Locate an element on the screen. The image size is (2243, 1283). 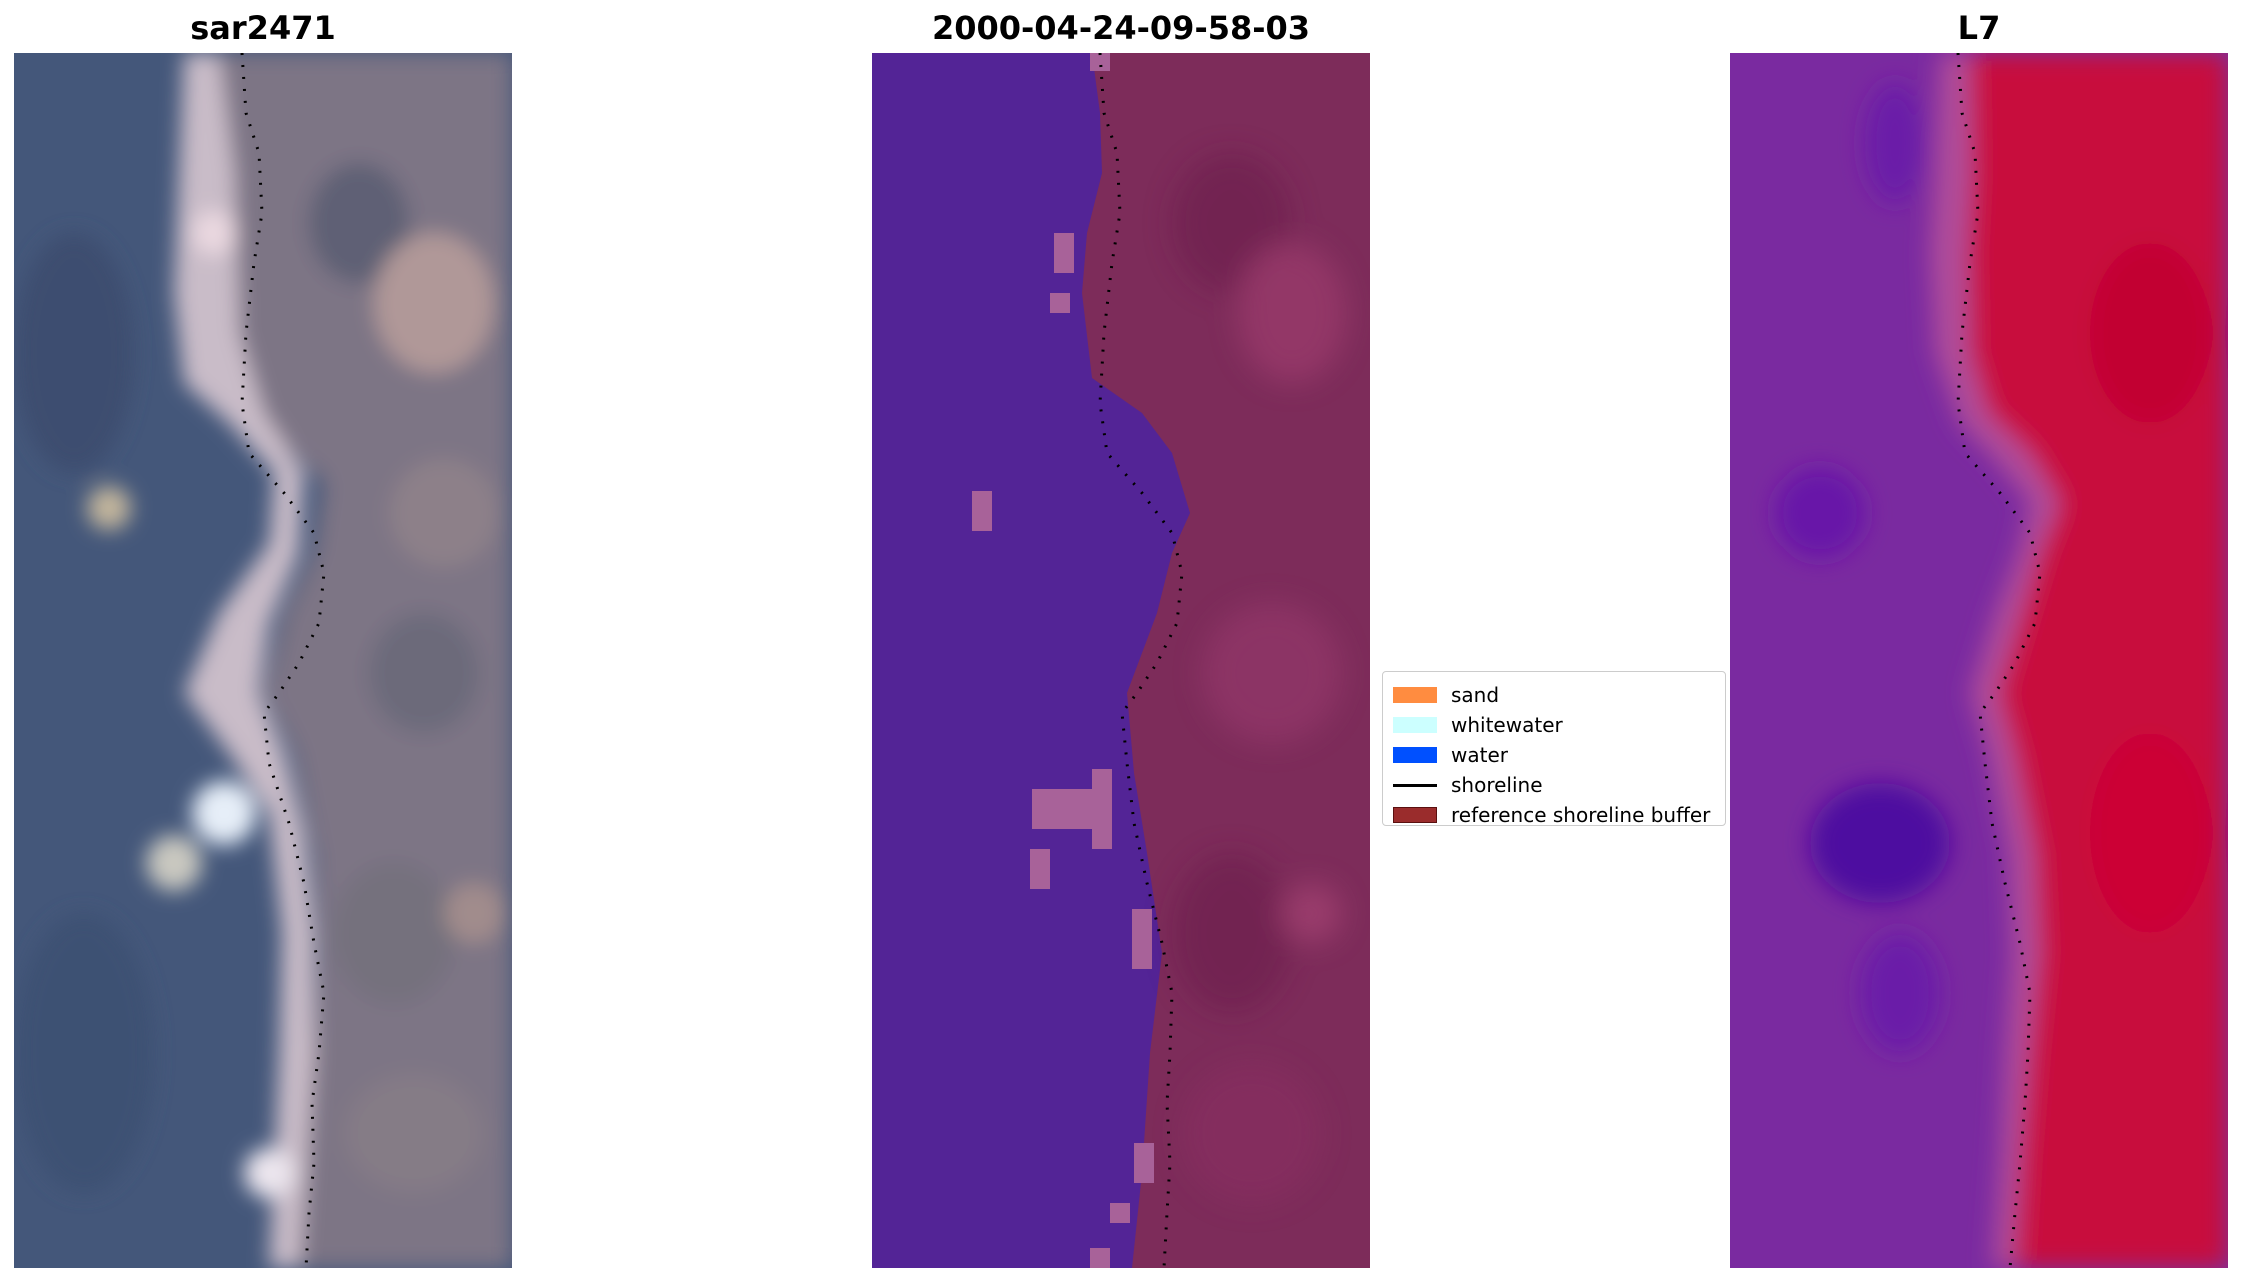
legend-item-reference-shoreline-buffer: reference shoreline buffer is located at coordinates (1554, 815).